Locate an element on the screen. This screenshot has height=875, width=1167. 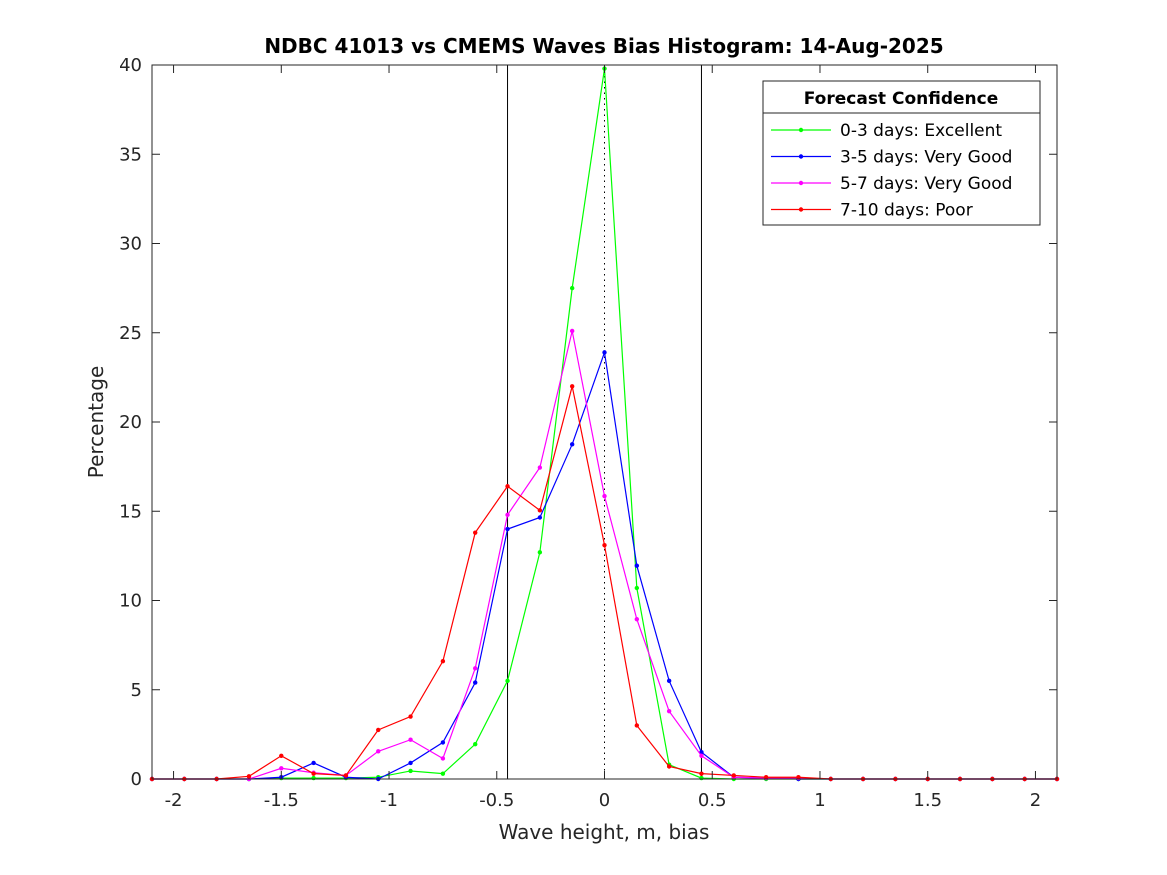
legend-entry-0: 0-3 days: Excellent is located at coordinates (886, 131).